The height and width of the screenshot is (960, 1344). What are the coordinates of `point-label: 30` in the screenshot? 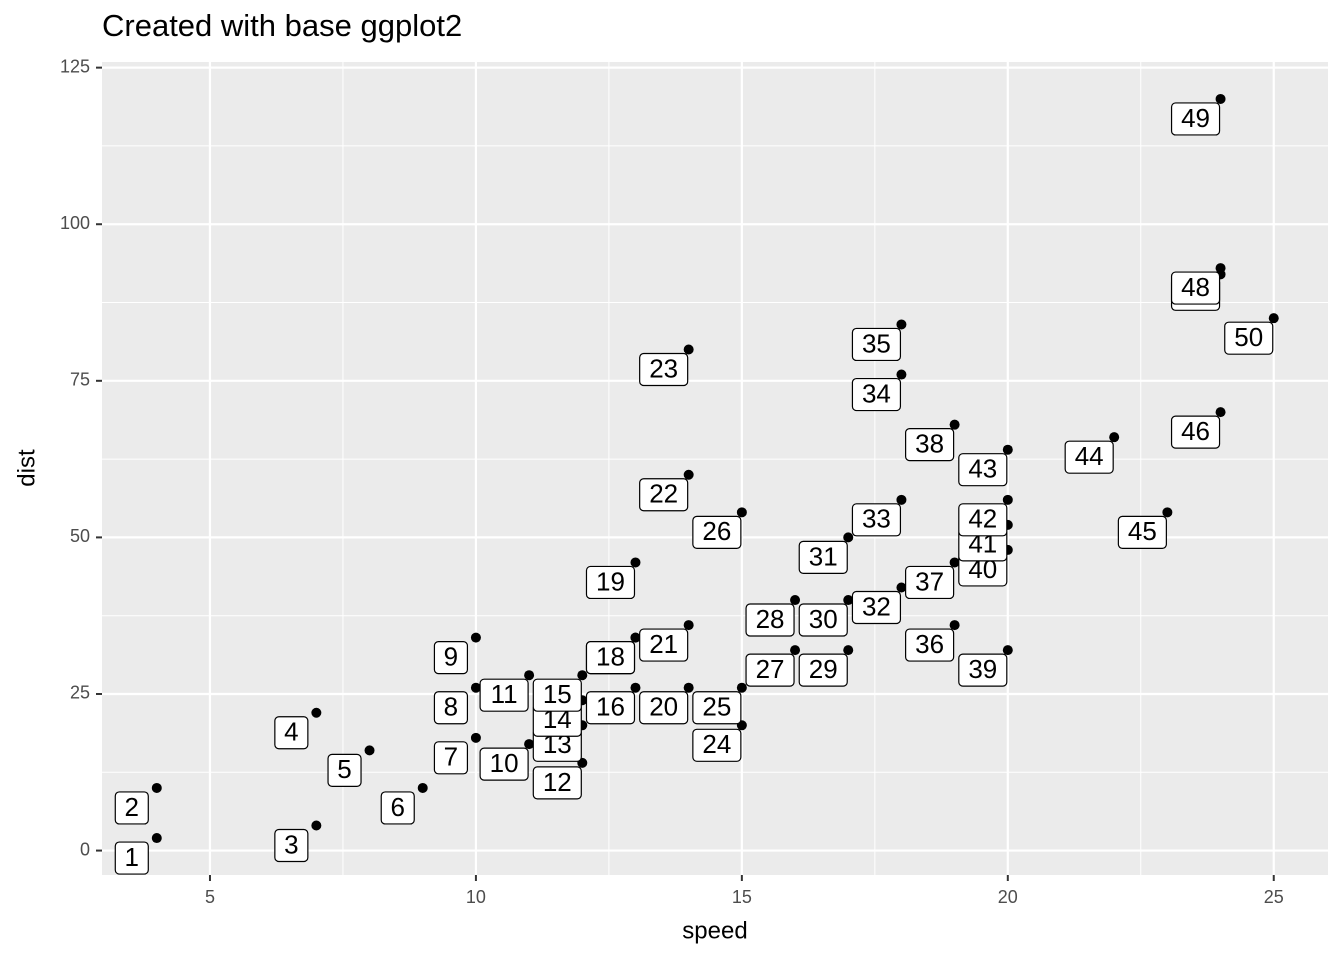 It's located at (823, 620).